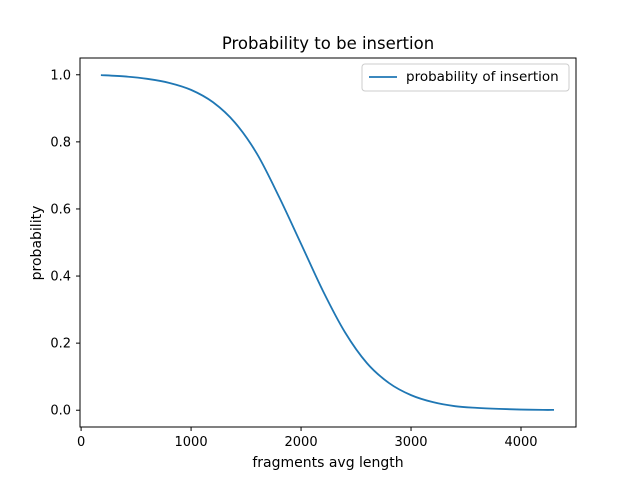 This screenshot has width=640, height=480. Describe the element at coordinates (60, 75) in the screenshot. I see `y-tick-label: 1.0` at that location.